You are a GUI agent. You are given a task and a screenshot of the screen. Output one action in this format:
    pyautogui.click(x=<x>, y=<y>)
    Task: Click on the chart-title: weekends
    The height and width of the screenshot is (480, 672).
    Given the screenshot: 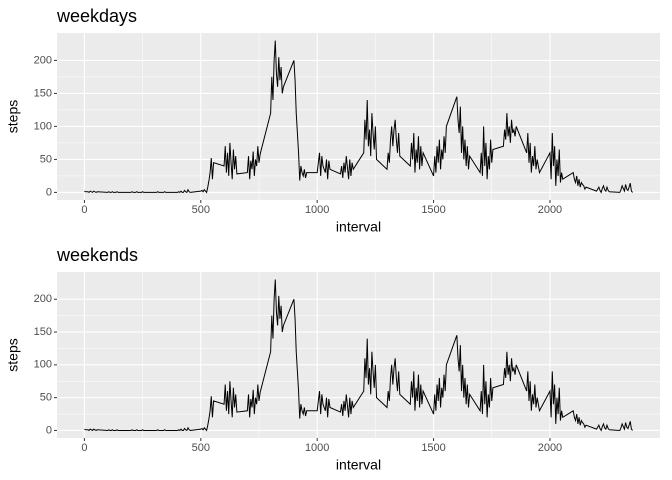 What is the action you would take?
    pyautogui.click(x=97, y=255)
    